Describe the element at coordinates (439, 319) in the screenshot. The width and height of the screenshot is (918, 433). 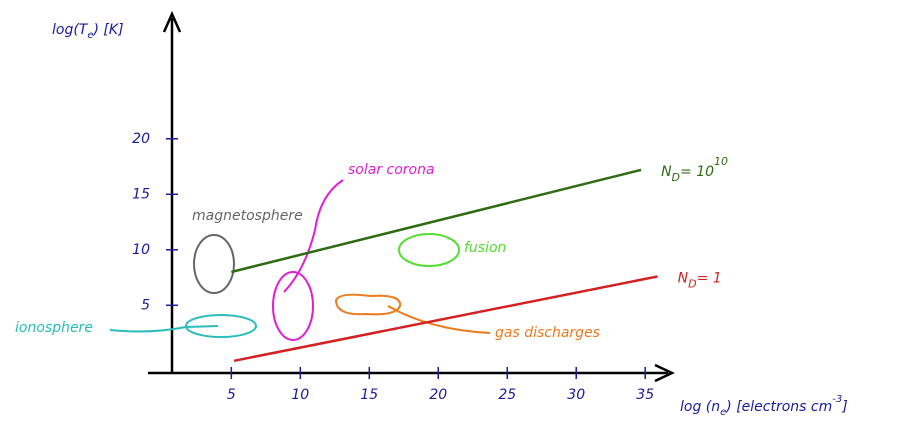
I see `gas-pointer` at that location.